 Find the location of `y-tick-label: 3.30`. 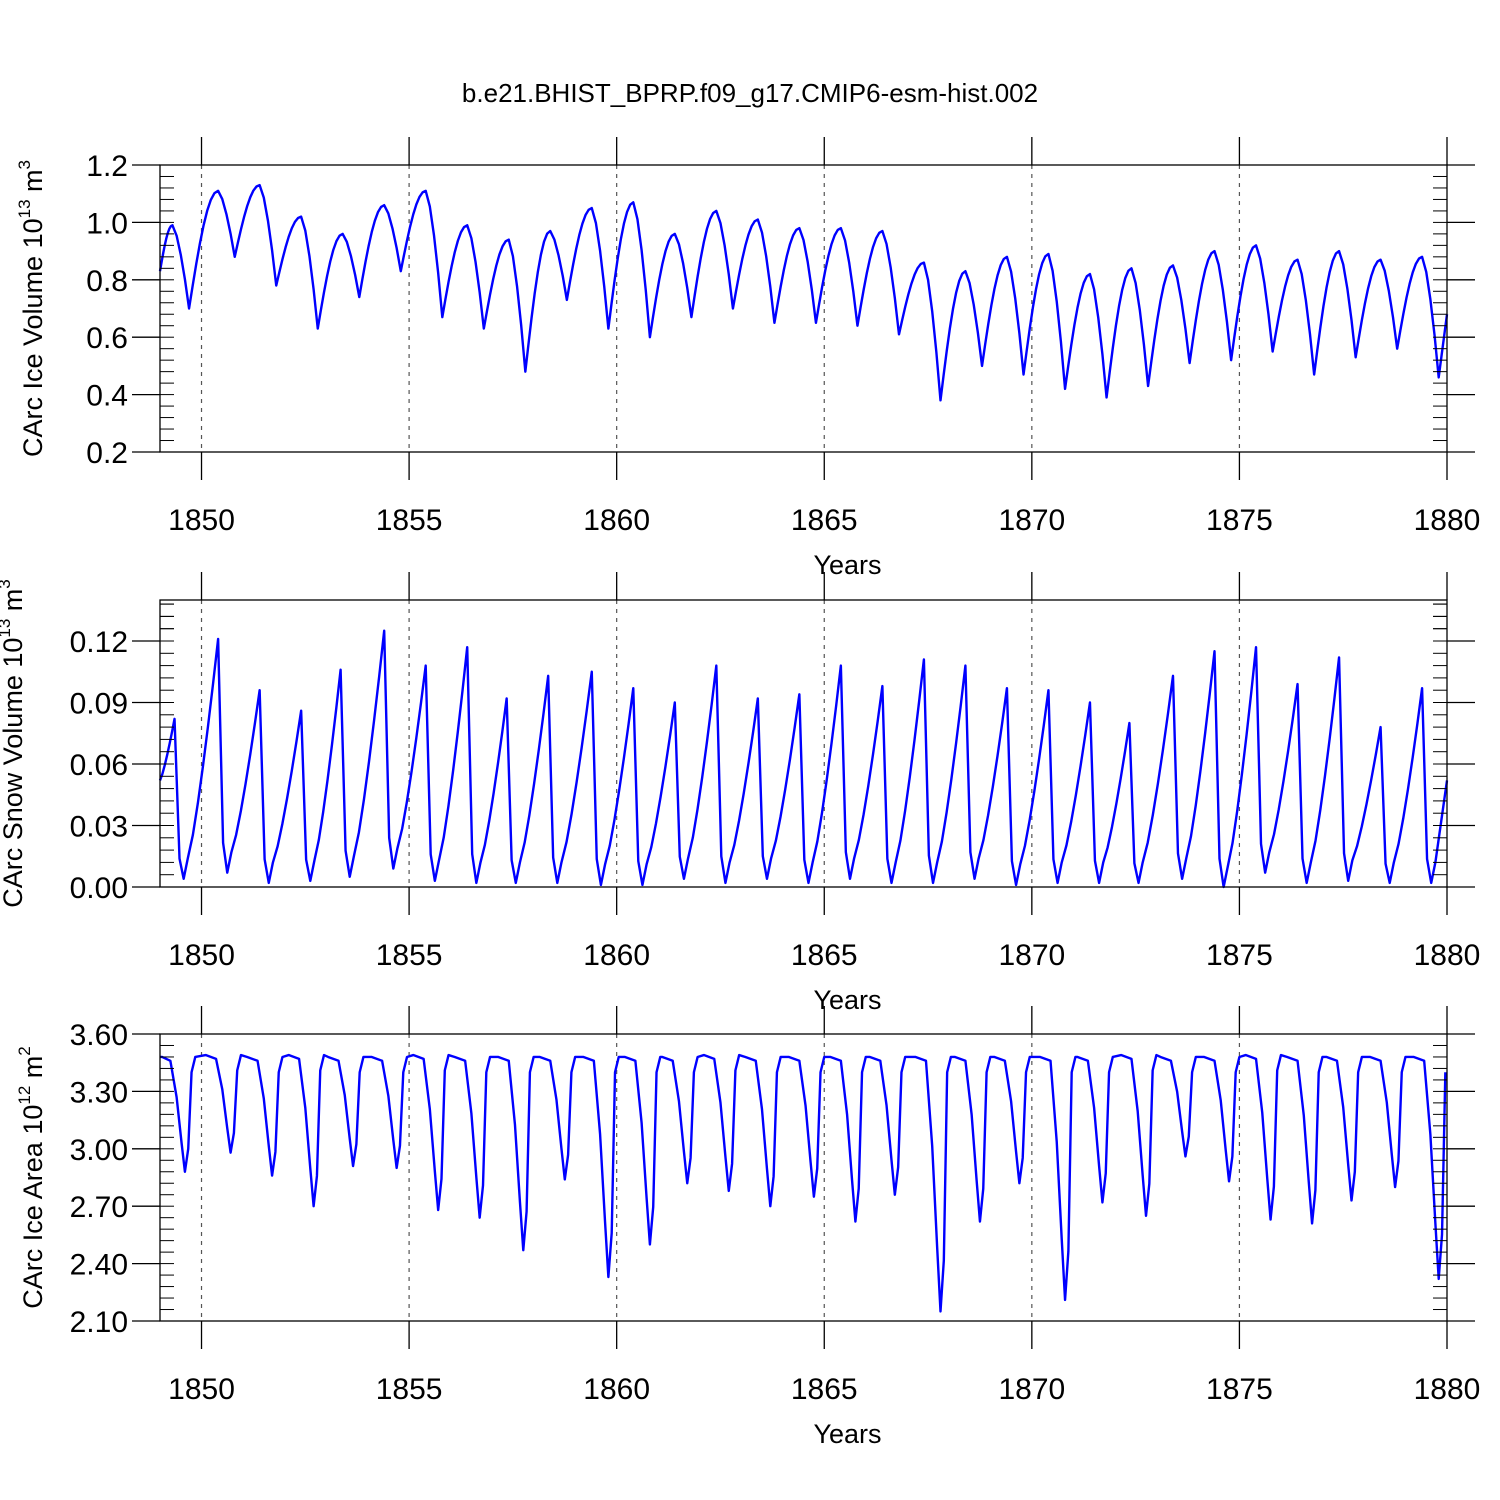

y-tick-label: 3.30 is located at coordinates (99, 1092).